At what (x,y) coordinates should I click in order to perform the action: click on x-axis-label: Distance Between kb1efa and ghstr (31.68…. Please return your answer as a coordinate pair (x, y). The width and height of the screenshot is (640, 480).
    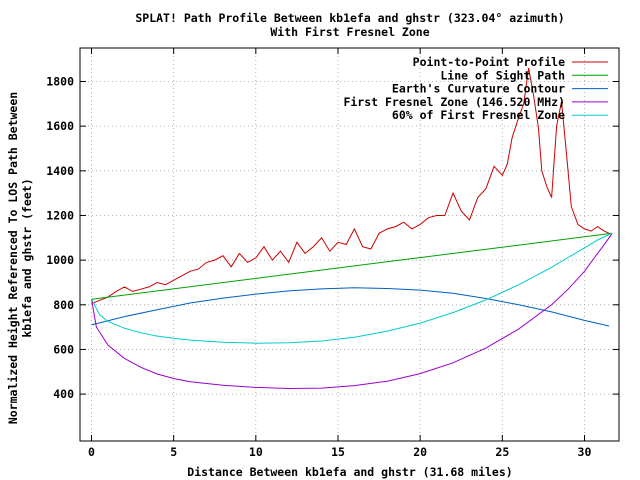
    Looking at the image, I should click on (349, 472).